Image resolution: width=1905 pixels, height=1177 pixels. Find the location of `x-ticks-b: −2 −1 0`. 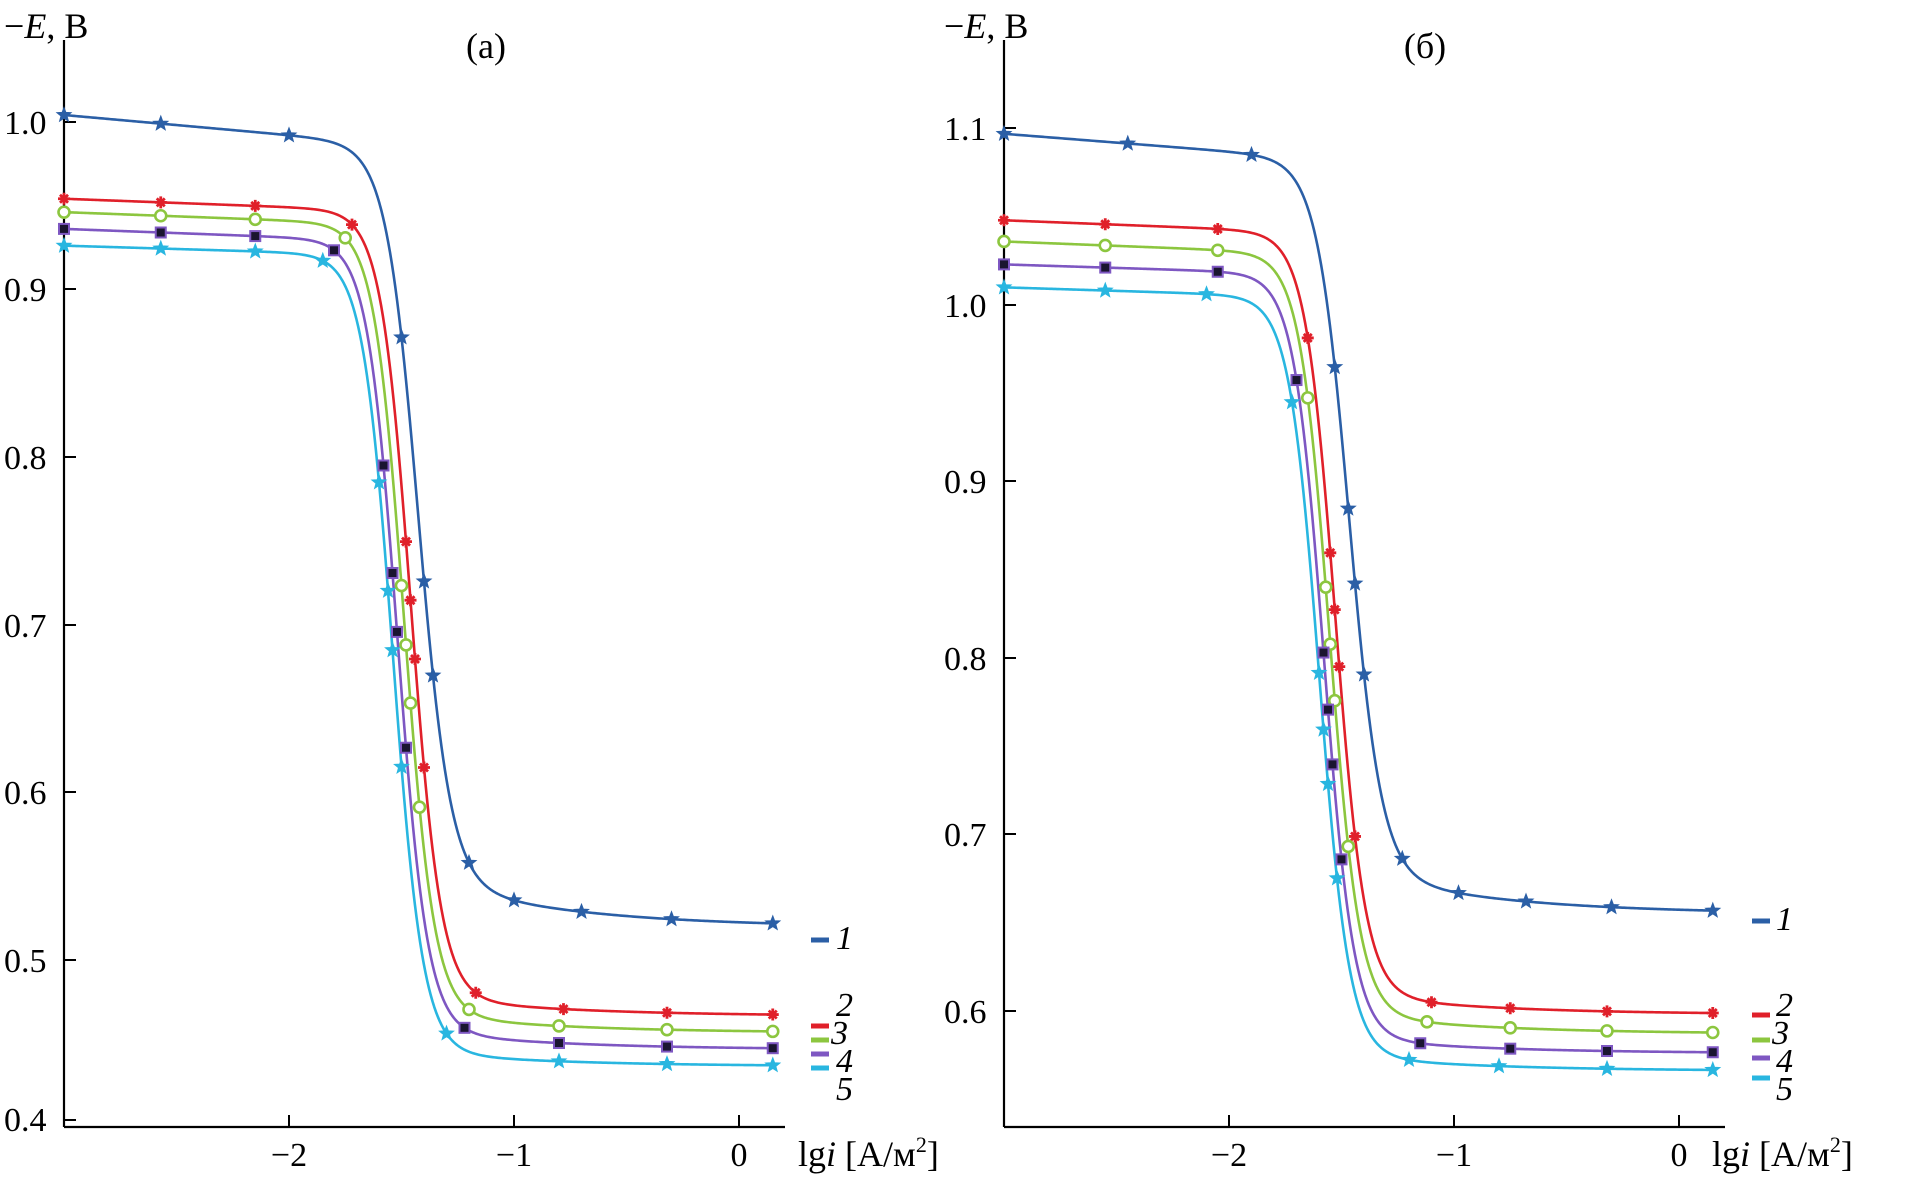

x-ticks-b: −2 −1 0 is located at coordinates (1449, 1144).